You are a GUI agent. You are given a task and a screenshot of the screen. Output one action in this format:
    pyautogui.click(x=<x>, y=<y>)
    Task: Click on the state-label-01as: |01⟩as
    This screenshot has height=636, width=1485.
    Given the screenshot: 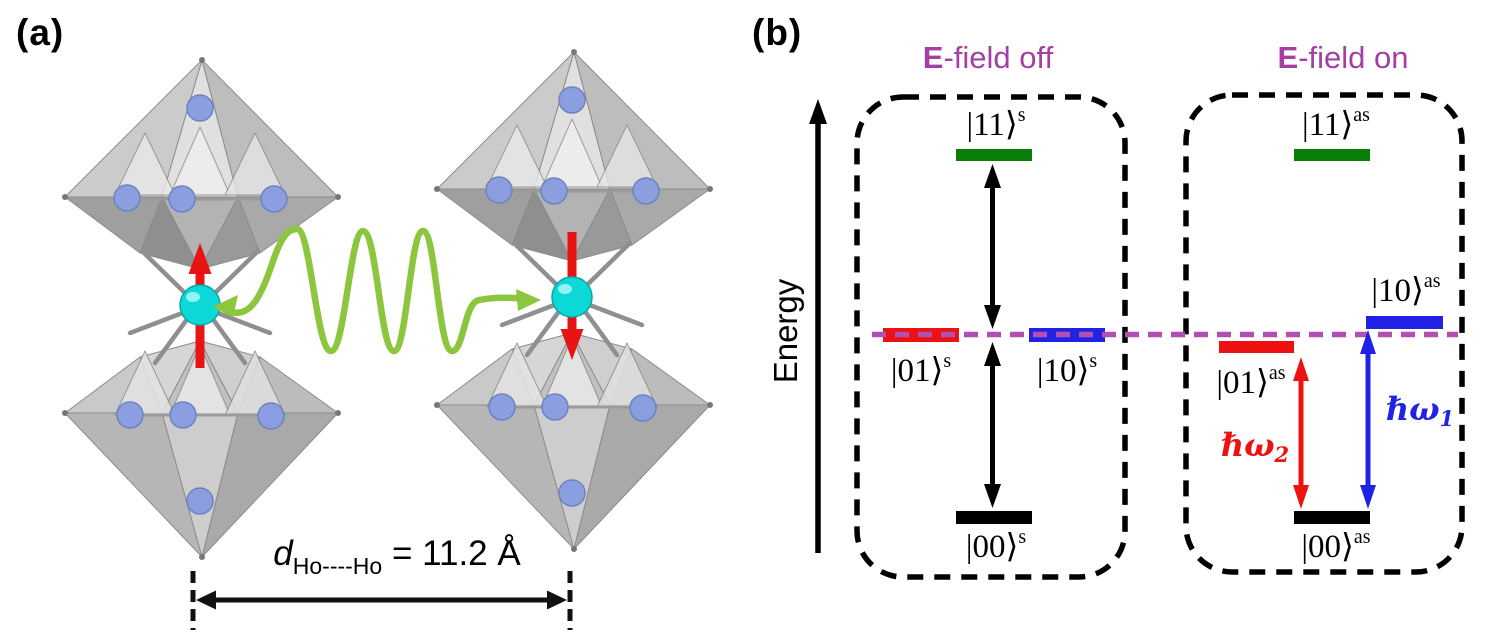 What is the action you would take?
    pyautogui.click(x=1251, y=381)
    